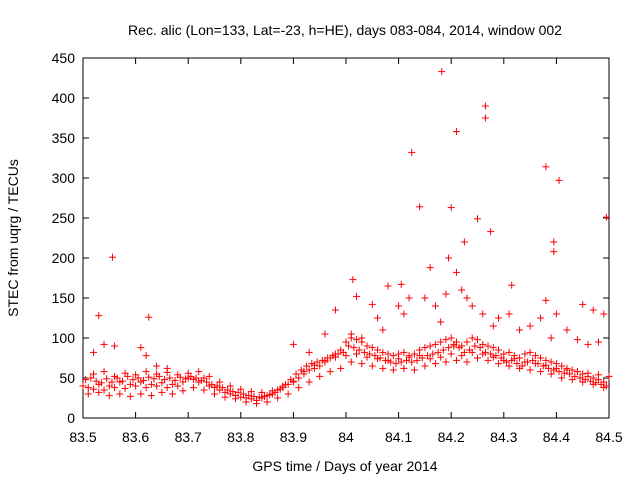  I want to click on x-tick-label: 84.4, so click(556, 437).